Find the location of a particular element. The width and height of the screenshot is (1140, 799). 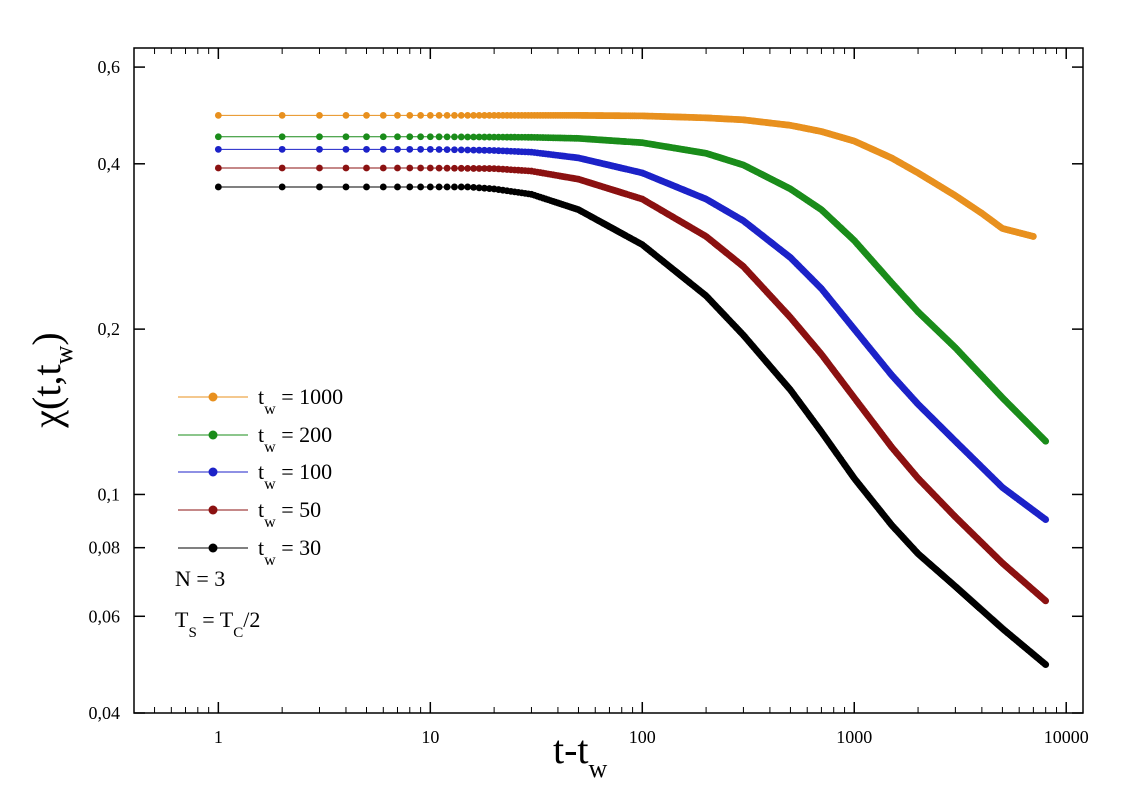

y-axis-title: χ(t,tw) is located at coordinates (51, 380).